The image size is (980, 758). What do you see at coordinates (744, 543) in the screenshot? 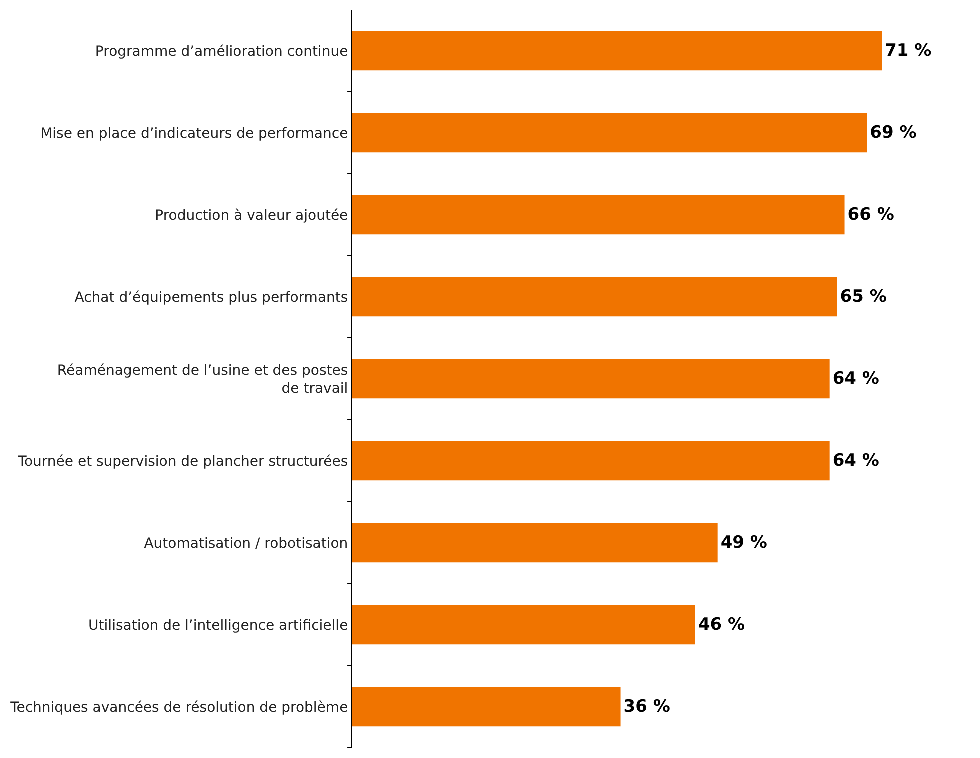
I see `data-label: 49 %` at bounding box center [744, 543].